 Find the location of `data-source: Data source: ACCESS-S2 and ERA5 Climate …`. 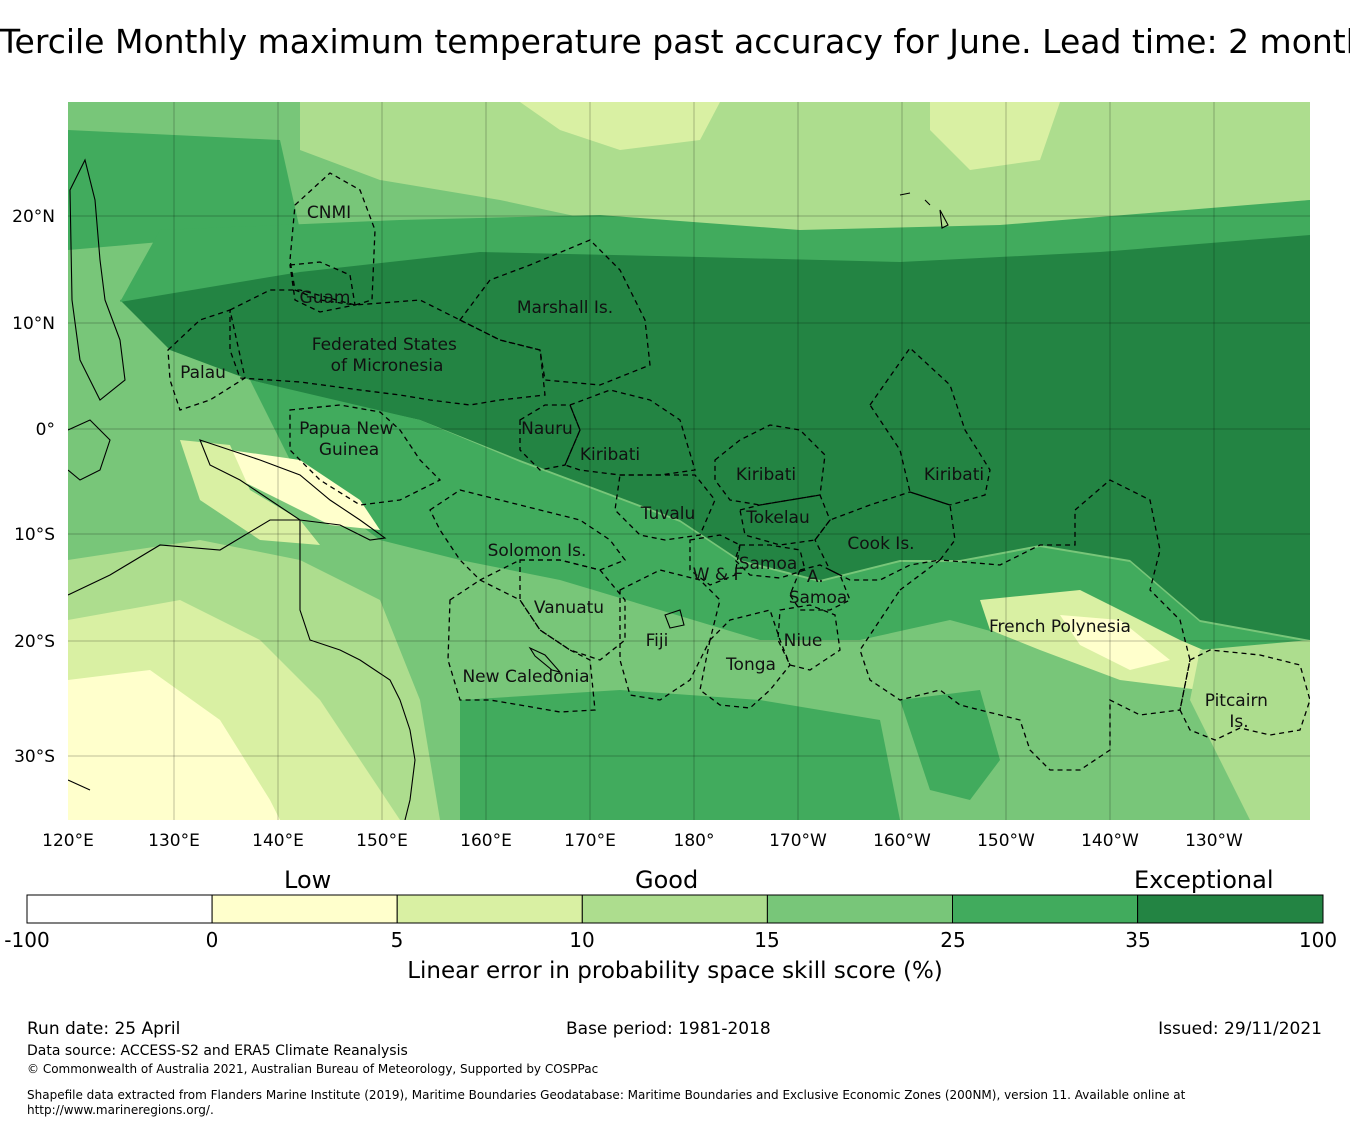

data-source: Data source: ACCESS-S2 and ERA5 Climate … is located at coordinates (217, 1051).